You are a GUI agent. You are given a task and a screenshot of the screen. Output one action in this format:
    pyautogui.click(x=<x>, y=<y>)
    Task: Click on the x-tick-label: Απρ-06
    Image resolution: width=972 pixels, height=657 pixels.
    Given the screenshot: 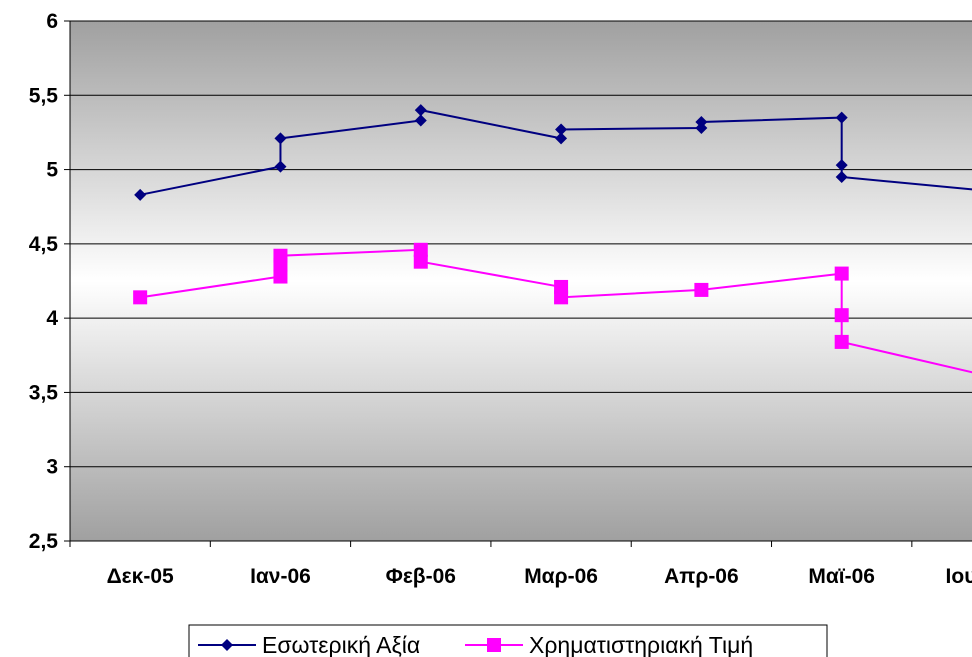 What is the action you would take?
    pyautogui.click(x=701, y=576)
    